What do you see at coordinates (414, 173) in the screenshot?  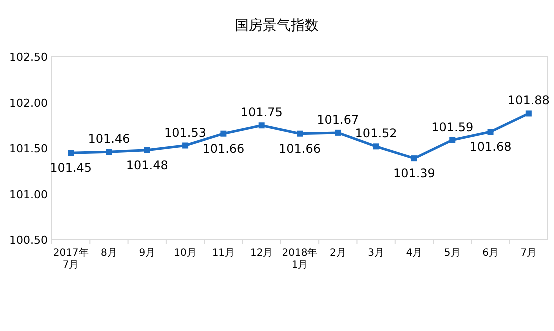 I see `data-label: 101.39` at bounding box center [414, 173].